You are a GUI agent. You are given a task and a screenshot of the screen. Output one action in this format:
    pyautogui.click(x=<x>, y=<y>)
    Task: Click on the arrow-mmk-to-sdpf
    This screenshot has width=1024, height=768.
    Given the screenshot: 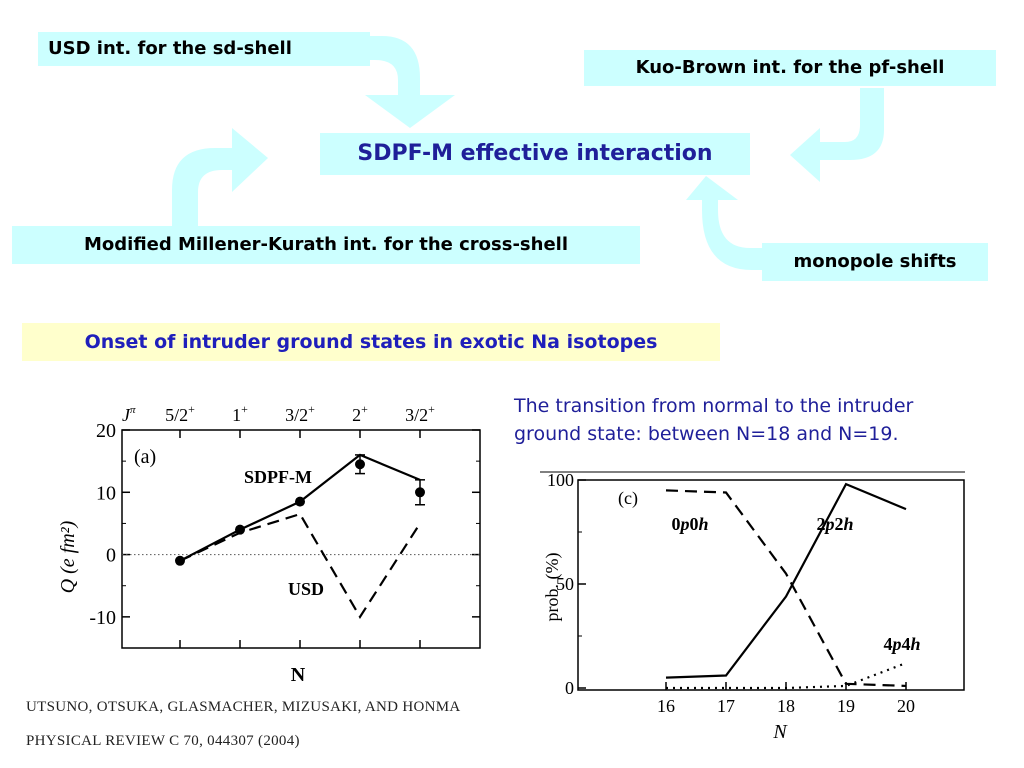 What is the action you would take?
    pyautogui.click(x=220, y=180)
    